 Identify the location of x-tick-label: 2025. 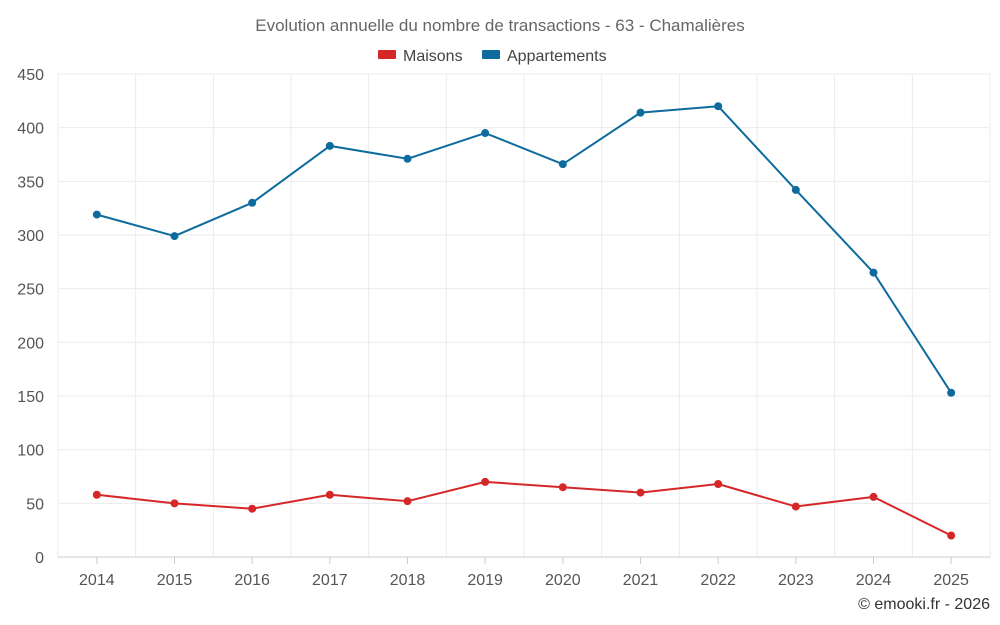
(951, 580).